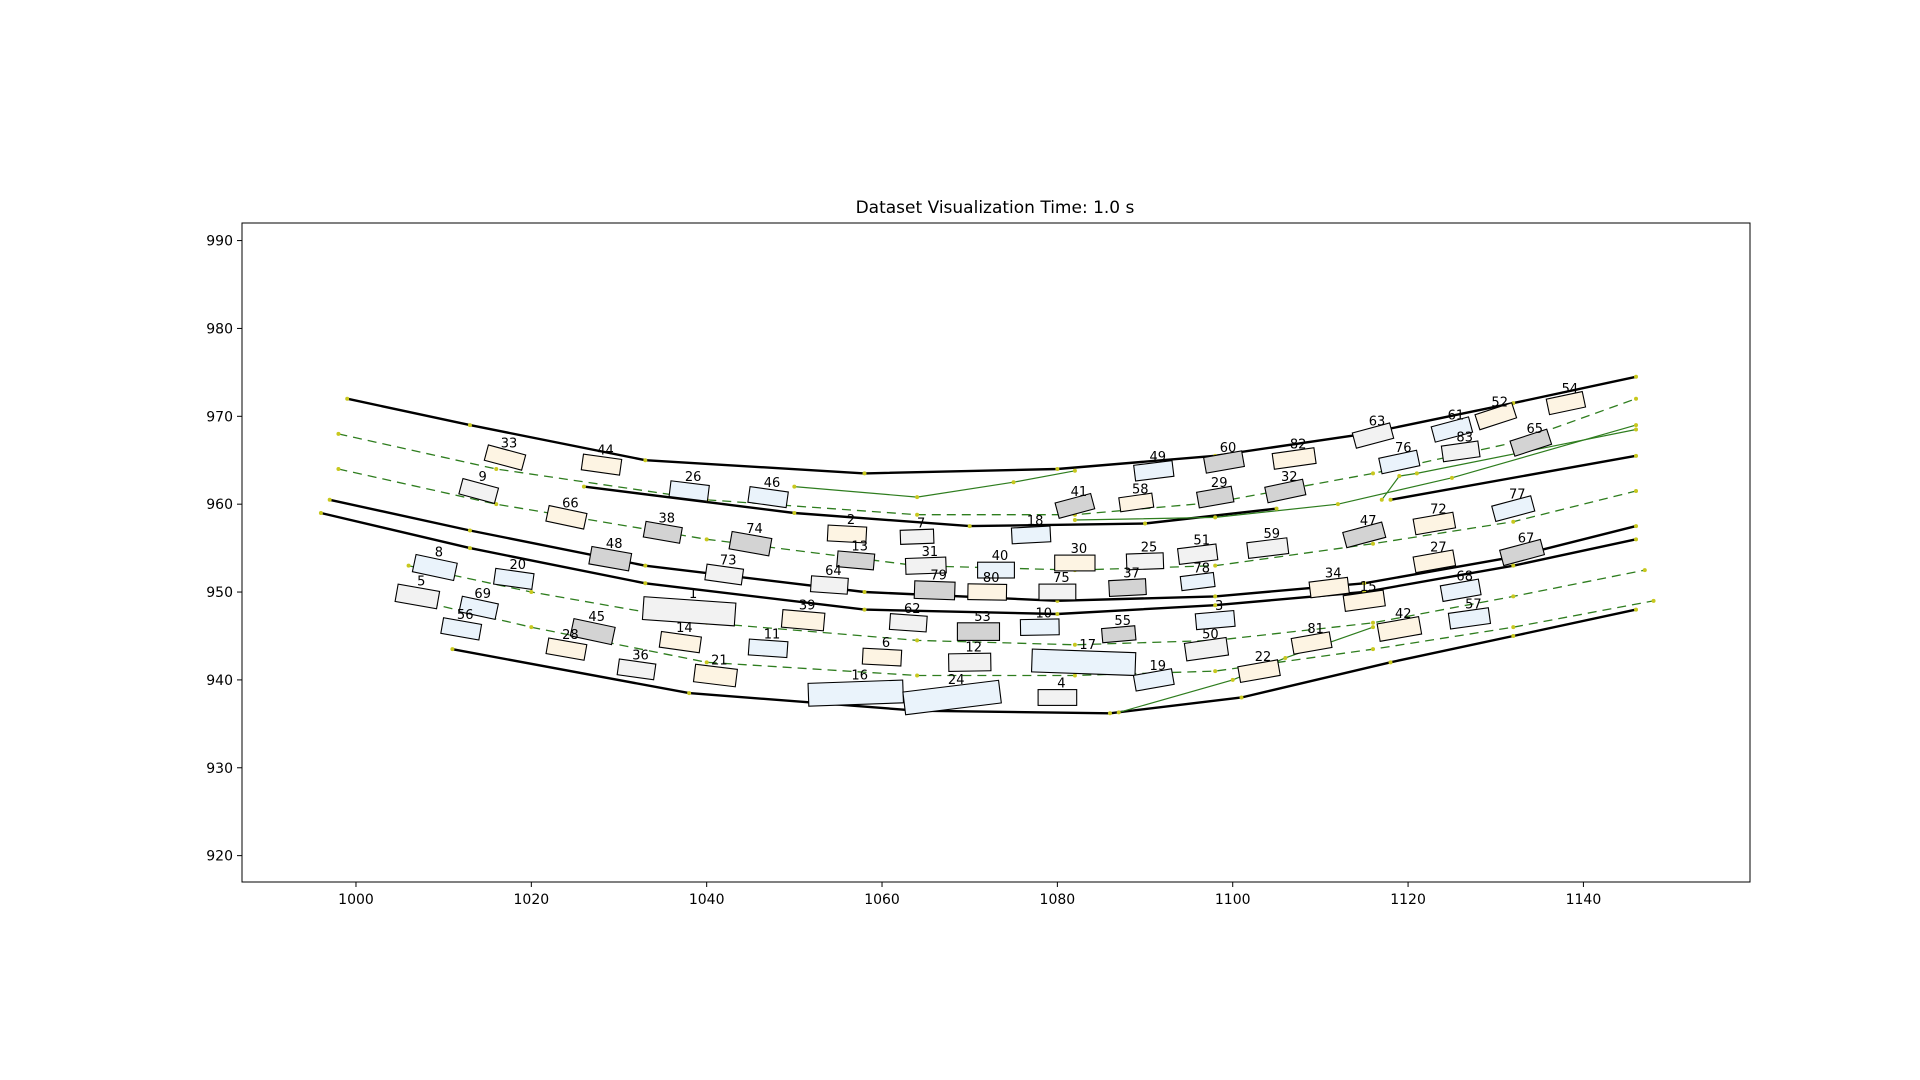 Image resolution: width=1920 pixels, height=1080 pixels. What do you see at coordinates (912, 609) in the screenshot?
I see `vehicle-label-62: 62` at bounding box center [912, 609].